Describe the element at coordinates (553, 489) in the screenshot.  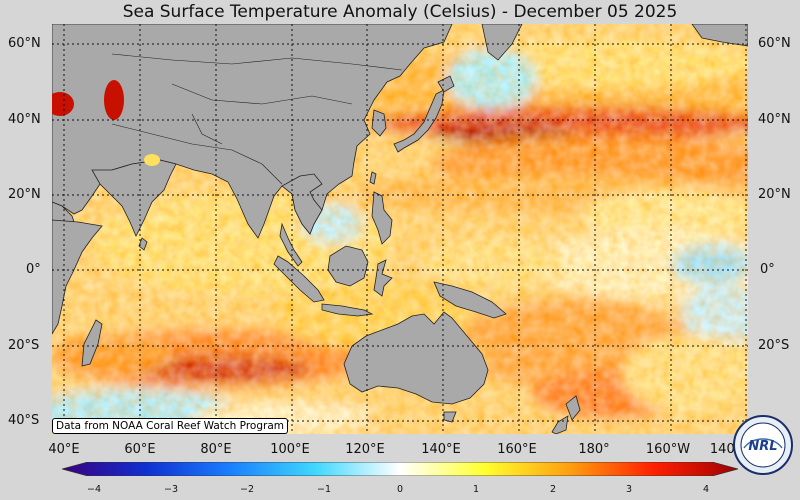
I see `colorbar-tick-2: 2` at that location.